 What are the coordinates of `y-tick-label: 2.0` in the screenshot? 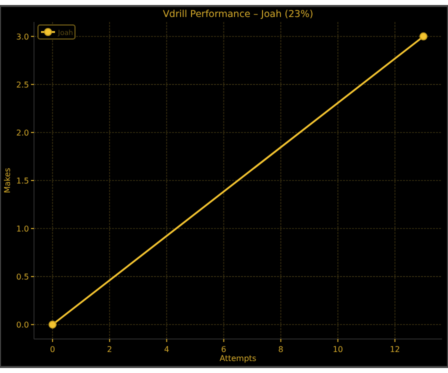 It's located at (22, 133).